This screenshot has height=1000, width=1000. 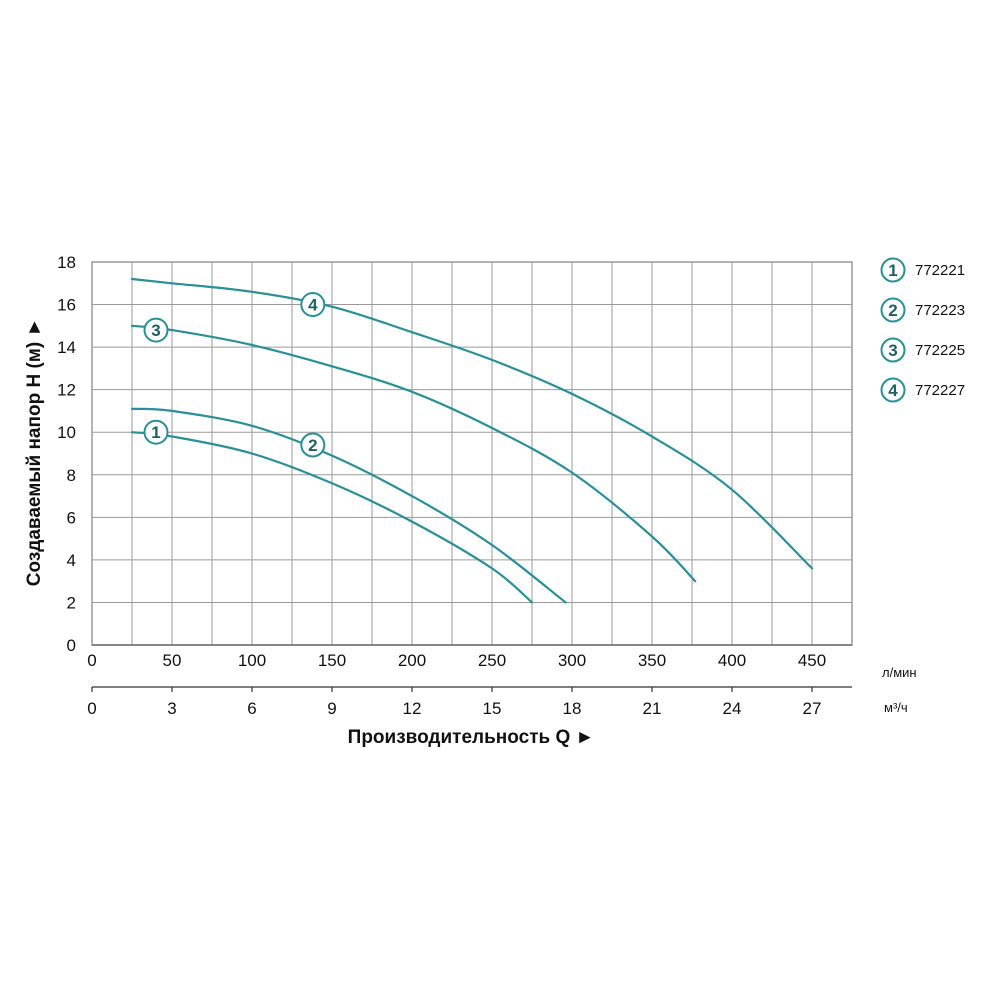 What do you see at coordinates (412, 660) in the screenshot?
I see `x-tick-label: 200` at bounding box center [412, 660].